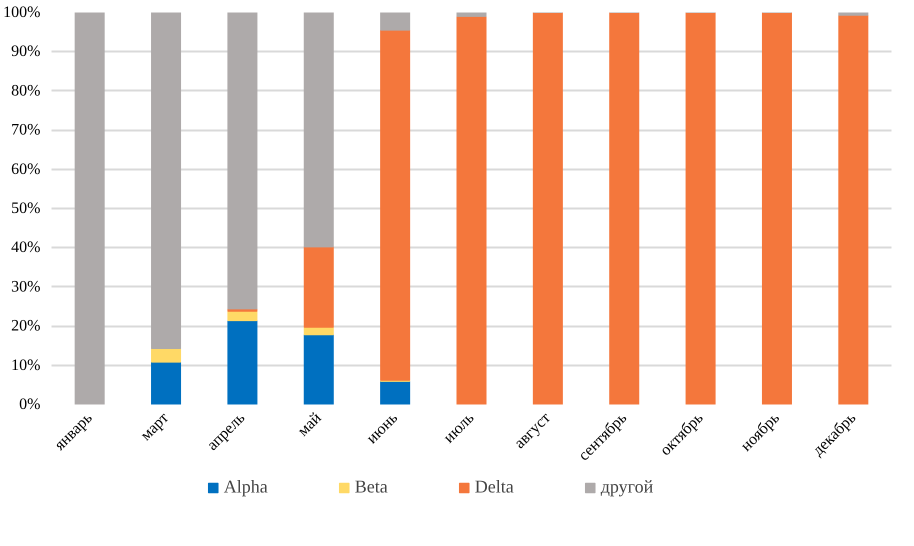 The image size is (914, 546). I want to click on legend-label: Delta, so click(494, 487).